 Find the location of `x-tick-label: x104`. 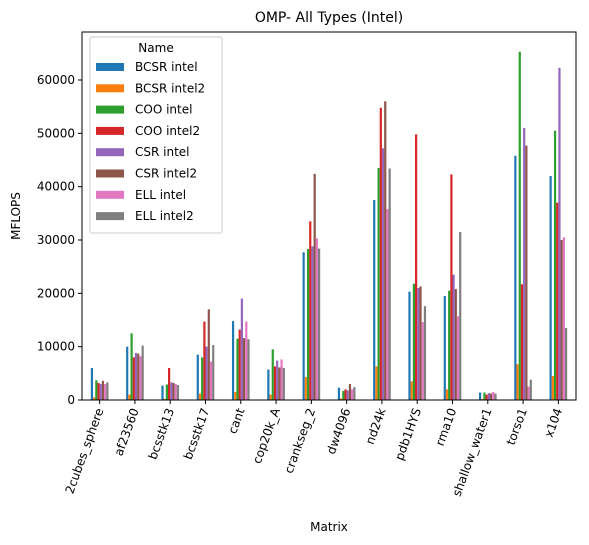

x-tick-label: x104 is located at coordinates (553, 422).